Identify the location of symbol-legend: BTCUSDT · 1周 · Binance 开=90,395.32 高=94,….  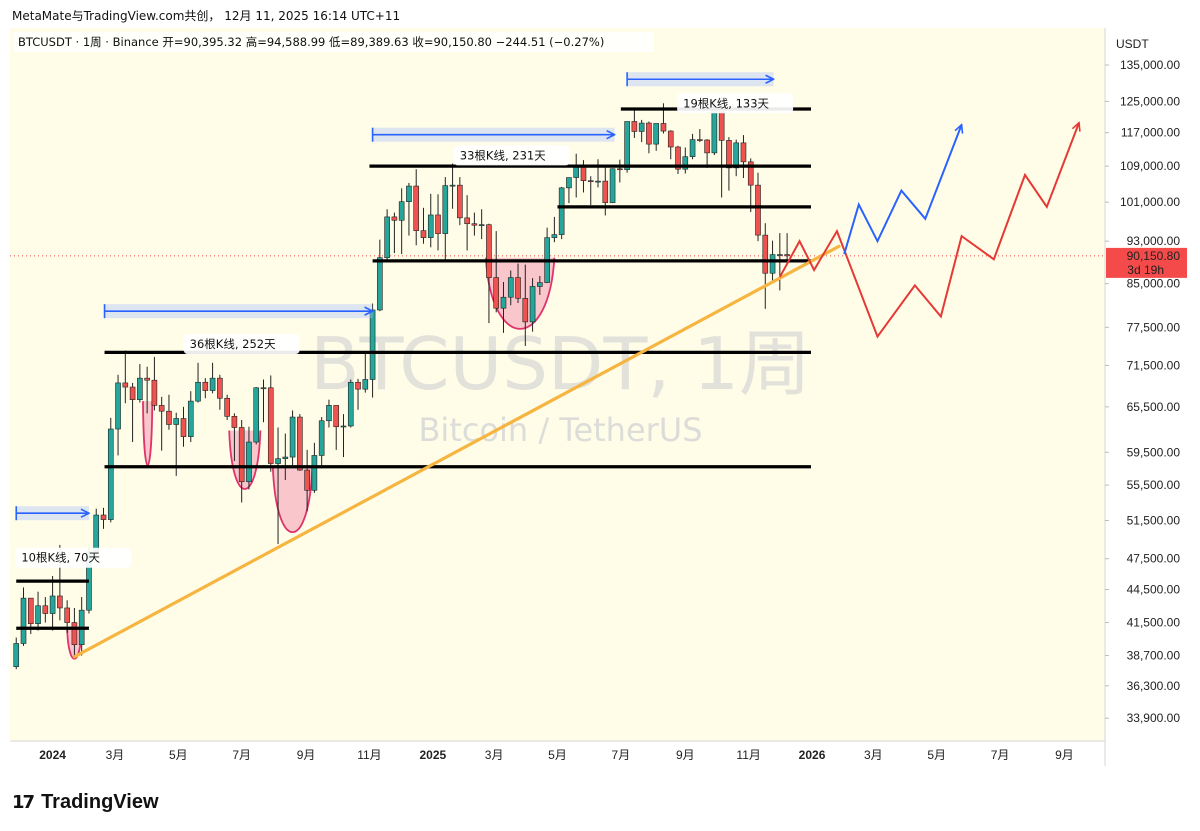
(311, 42).